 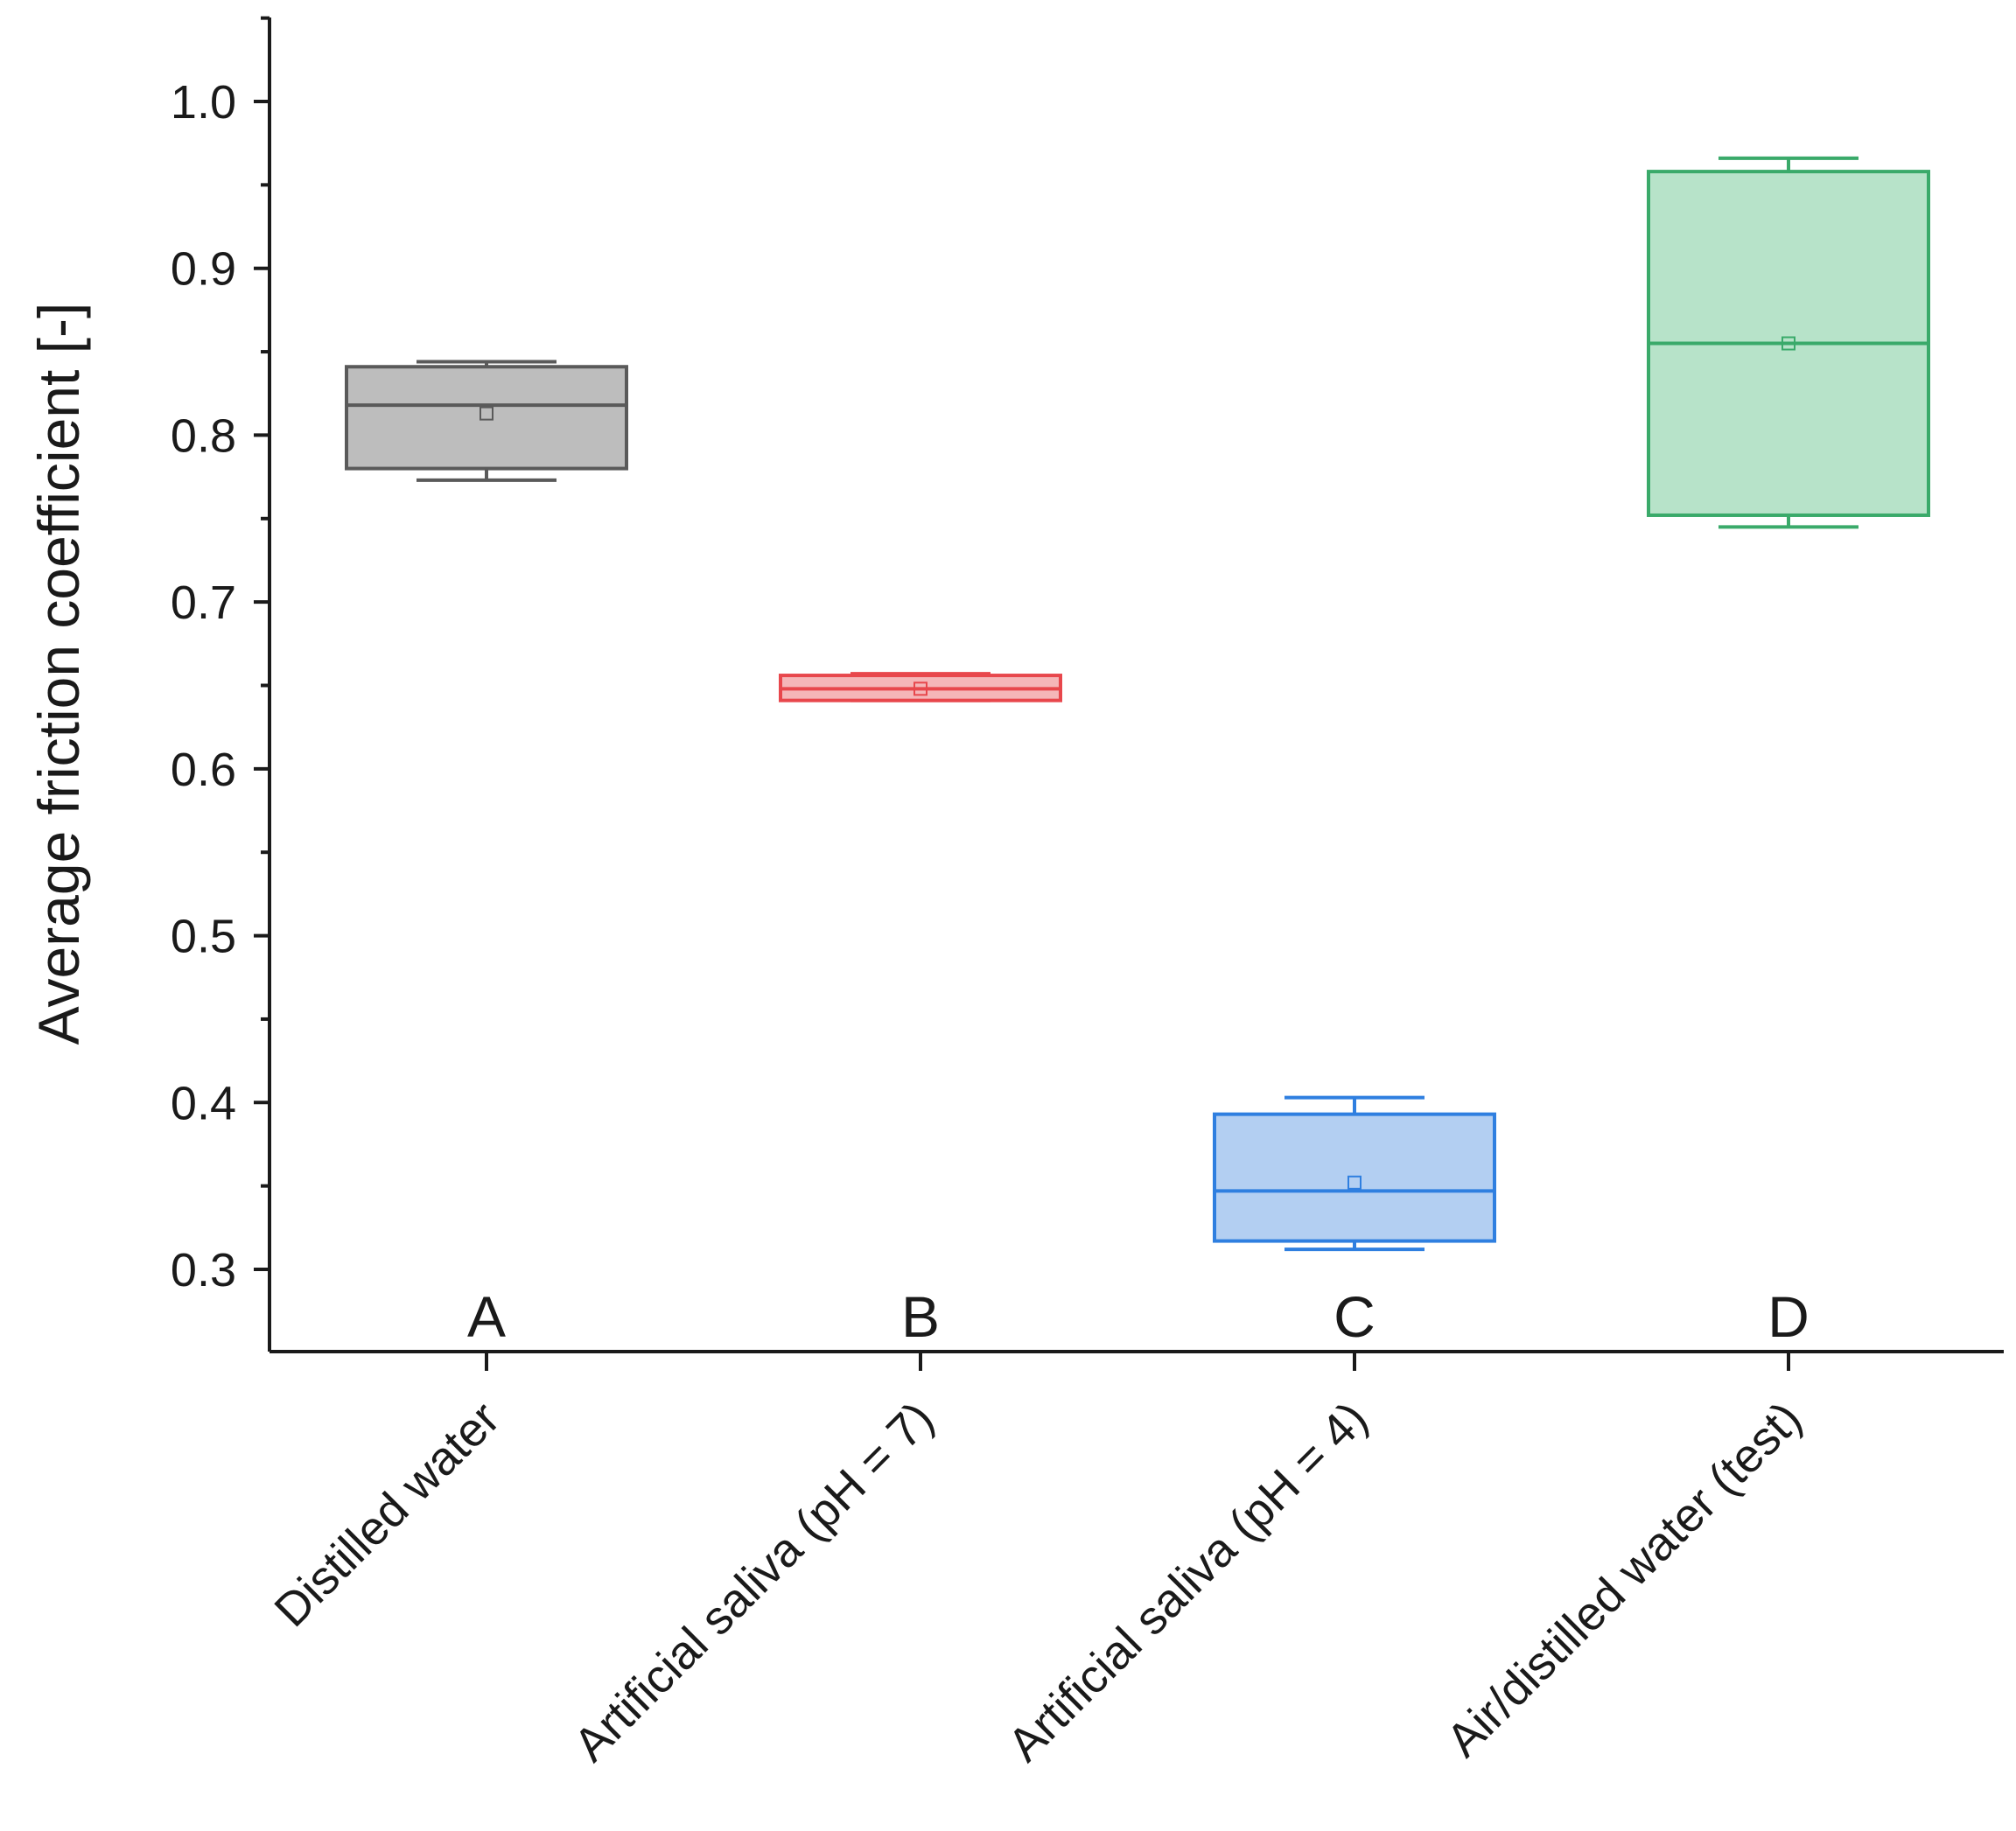 I want to click on x-tick-label: Air/distilled water (test), so click(x=1624, y=1580).